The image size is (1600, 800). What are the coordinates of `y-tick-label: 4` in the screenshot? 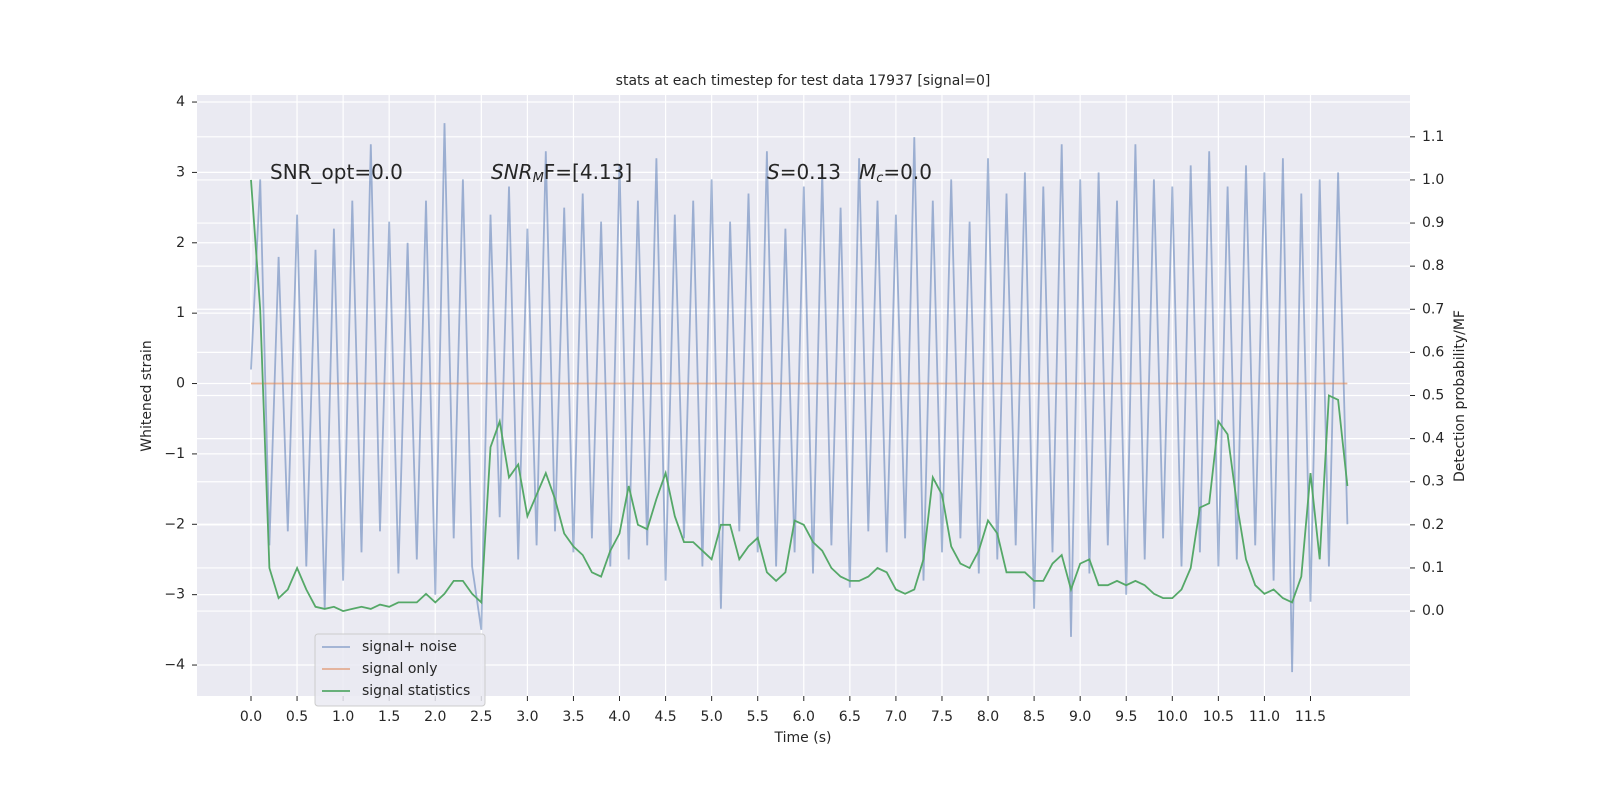 It's located at (180, 102).